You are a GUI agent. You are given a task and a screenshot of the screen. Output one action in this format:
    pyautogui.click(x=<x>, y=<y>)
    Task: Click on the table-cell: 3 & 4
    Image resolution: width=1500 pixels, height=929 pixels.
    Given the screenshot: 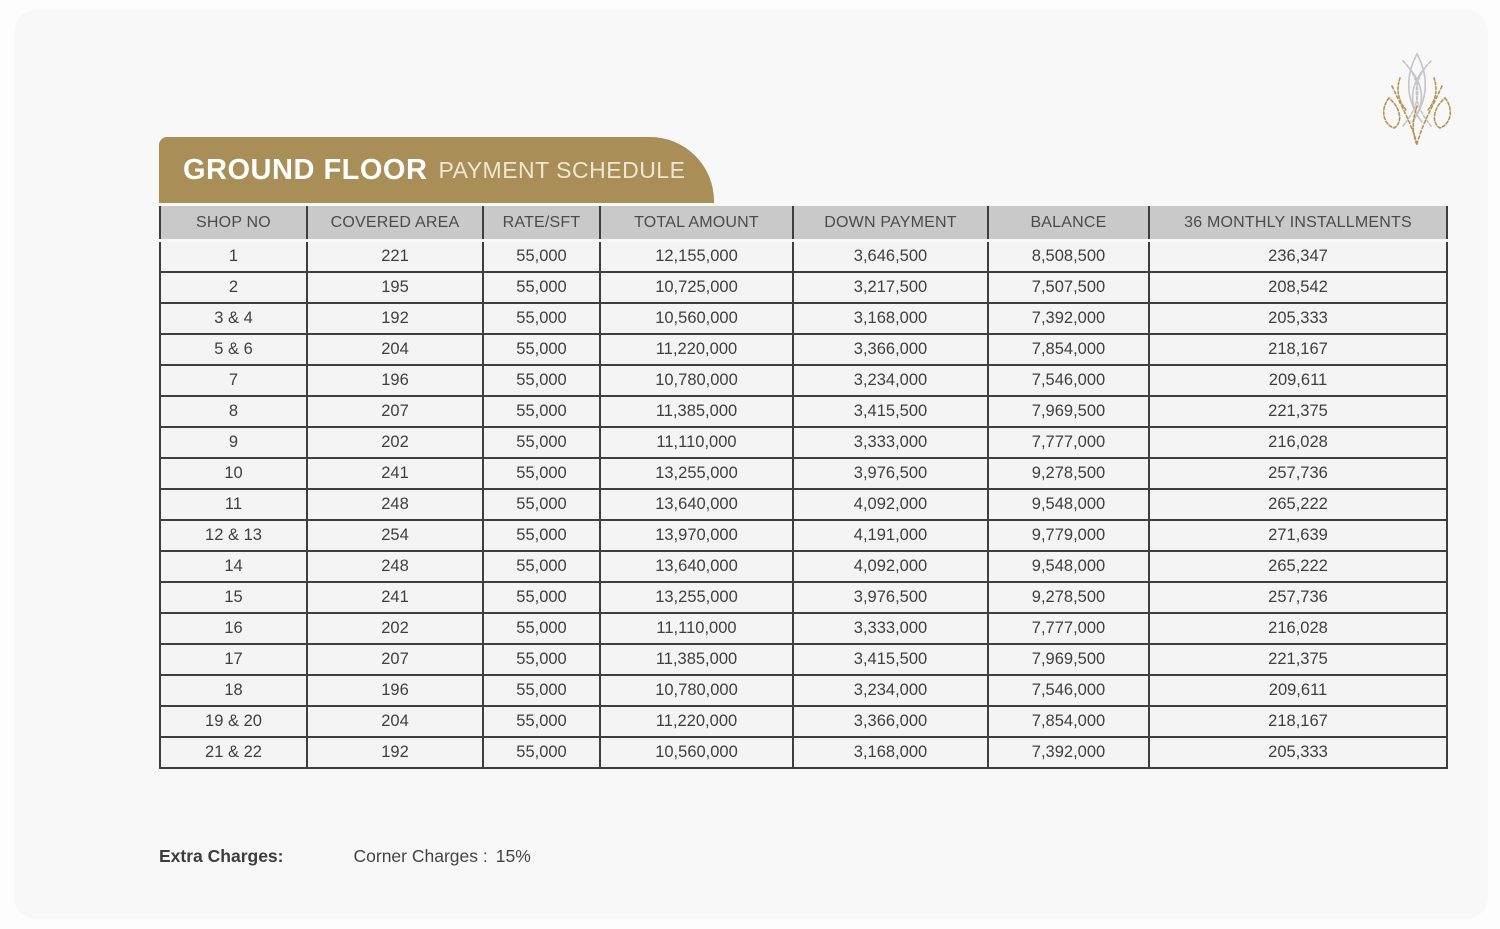 What is the action you would take?
    pyautogui.click(x=233, y=318)
    